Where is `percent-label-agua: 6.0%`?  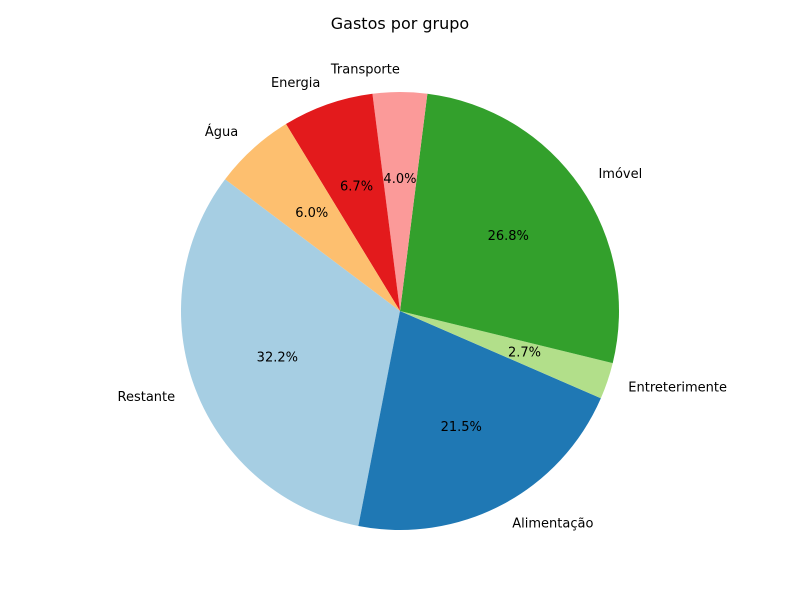 percent-label-agua: 6.0% is located at coordinates (311, 213).